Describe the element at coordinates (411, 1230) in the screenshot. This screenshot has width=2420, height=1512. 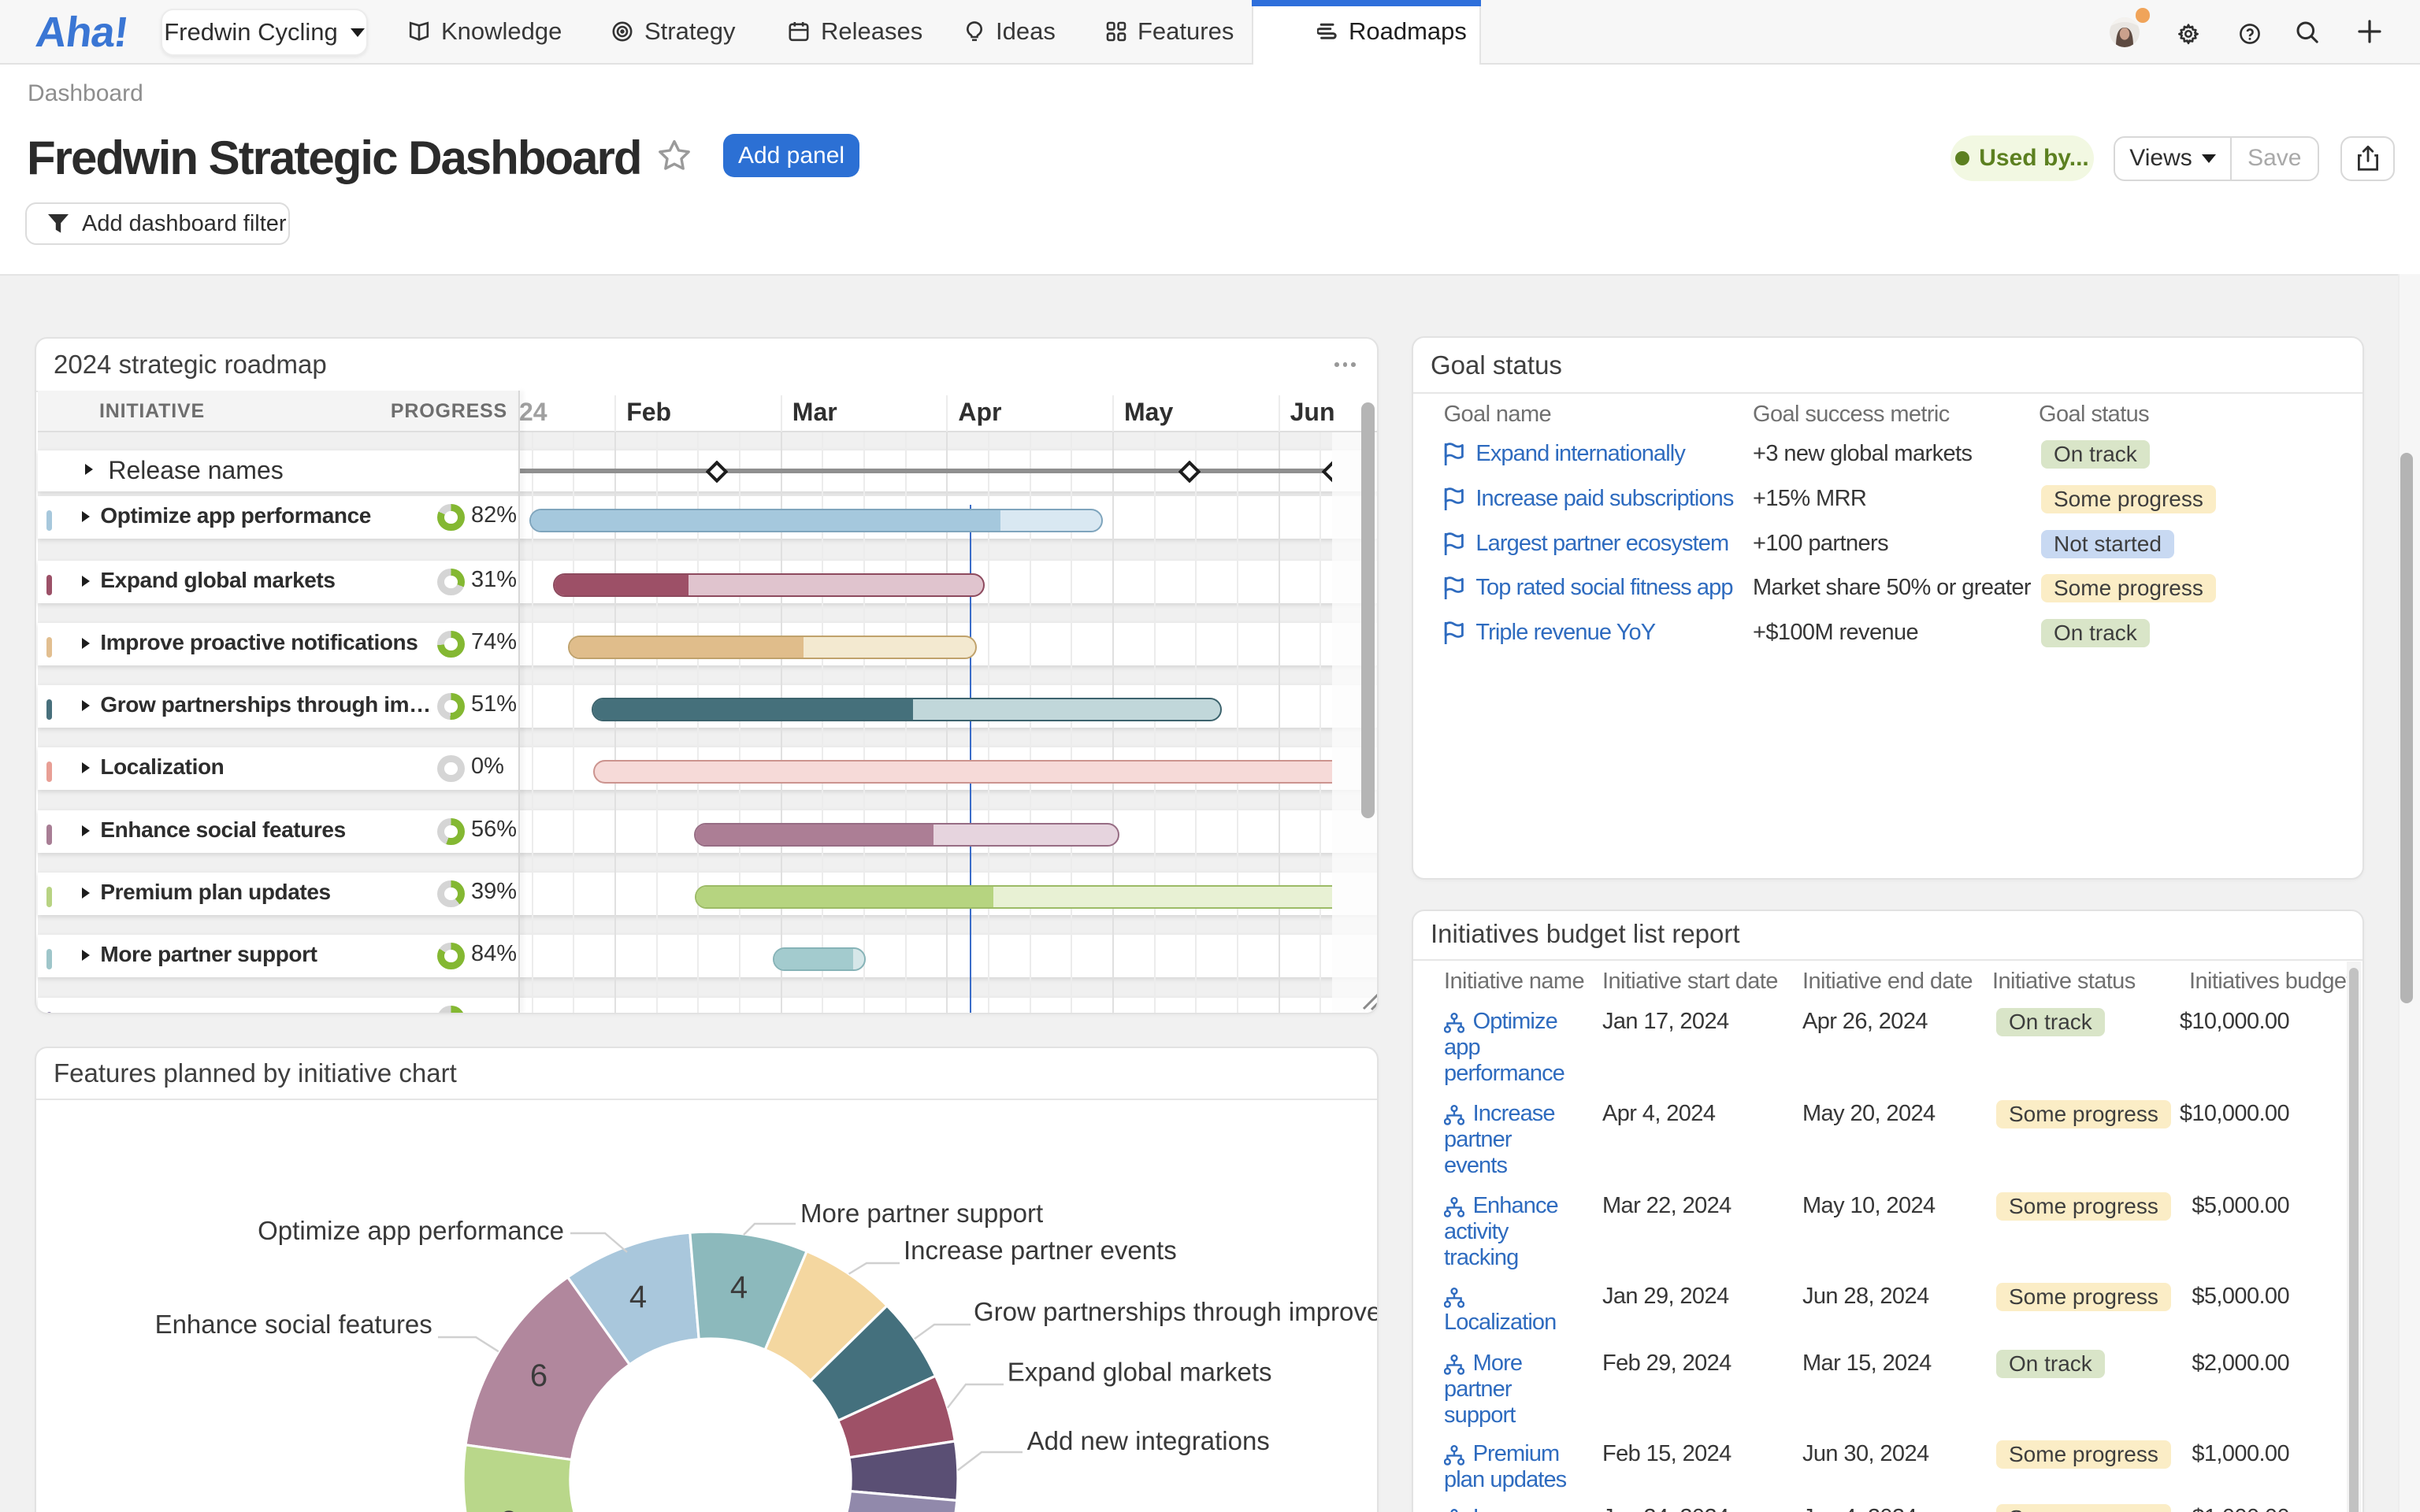
I see `svg-text: Optimize app performance` at that location.